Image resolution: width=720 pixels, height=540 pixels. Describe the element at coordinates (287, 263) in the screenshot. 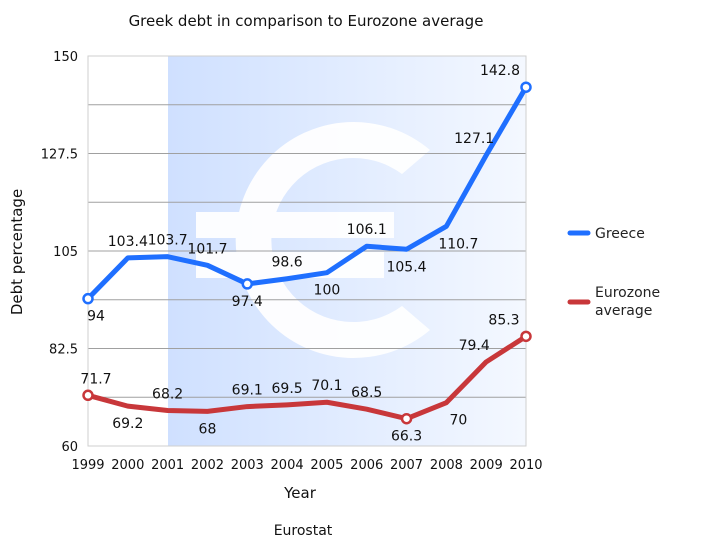

I see `data-label: 98.6` at that location.